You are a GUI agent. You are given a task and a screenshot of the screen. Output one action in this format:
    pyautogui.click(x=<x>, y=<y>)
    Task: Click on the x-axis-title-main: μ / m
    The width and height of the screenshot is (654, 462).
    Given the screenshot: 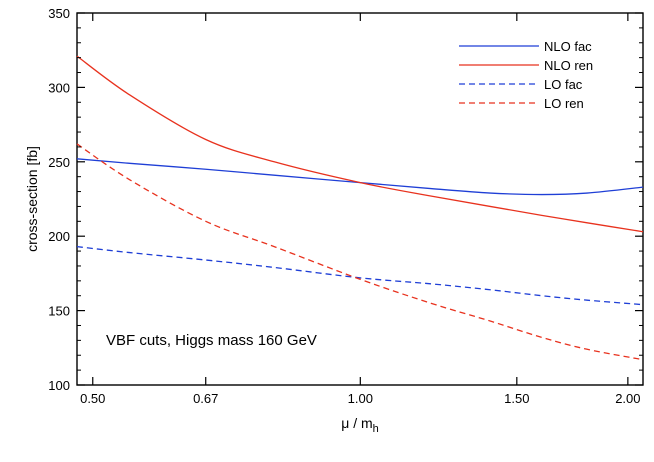 What is the action you would take?
    pyautogui.click(x=356, y=423)
    